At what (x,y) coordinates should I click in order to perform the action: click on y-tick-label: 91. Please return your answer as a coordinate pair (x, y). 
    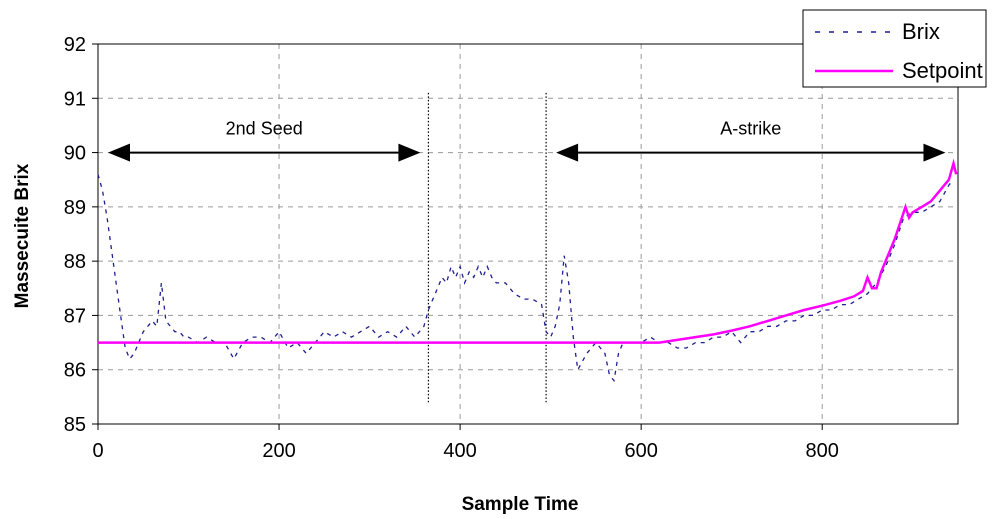
    Looking at the image, I should click on (75, 99).